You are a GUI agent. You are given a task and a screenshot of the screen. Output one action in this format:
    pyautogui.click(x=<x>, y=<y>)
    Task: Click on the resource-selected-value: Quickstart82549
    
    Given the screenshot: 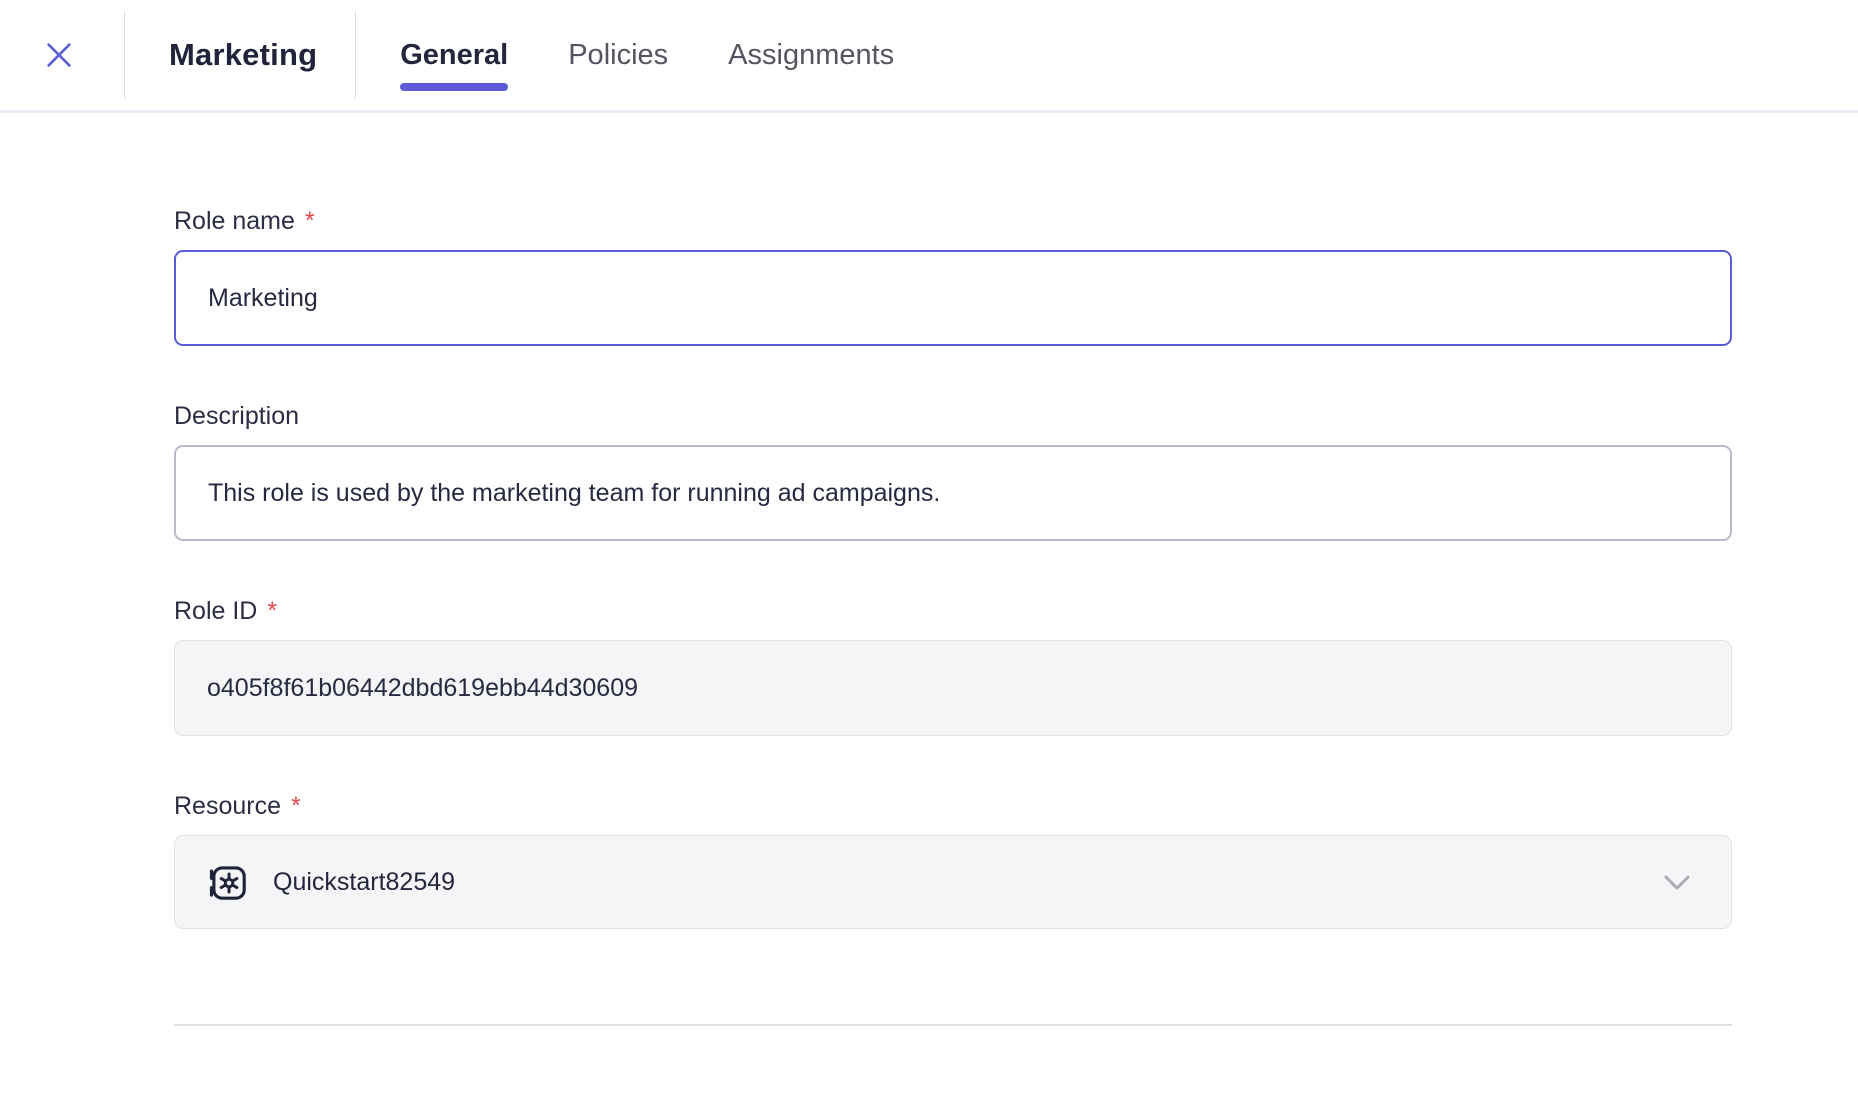 What is the action you would take?
    pyautogui.click(x=364, y=881)
    